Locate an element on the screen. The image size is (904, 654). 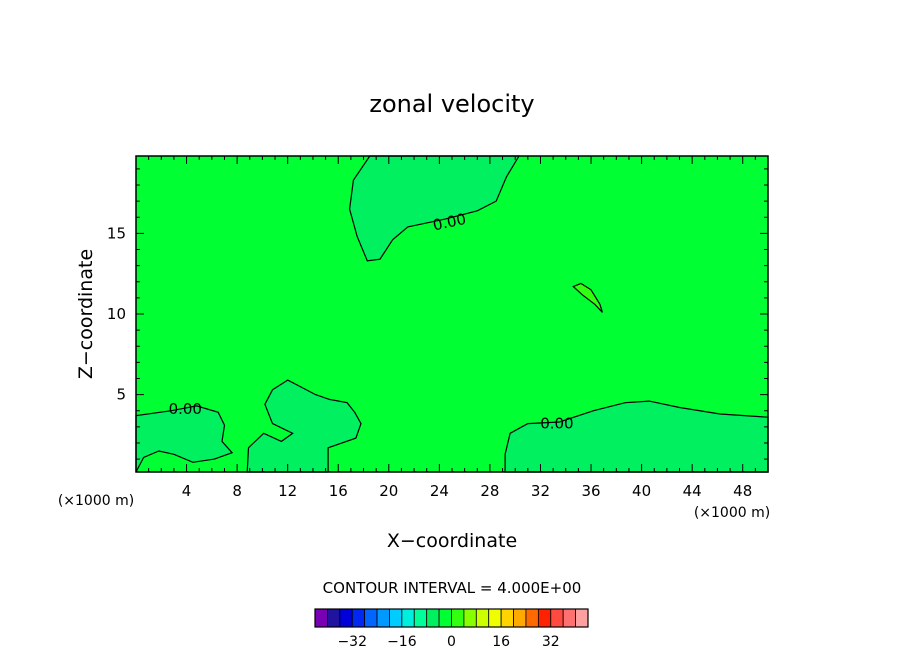
x-tick-label: 32 is located at coordinates (540, 491).